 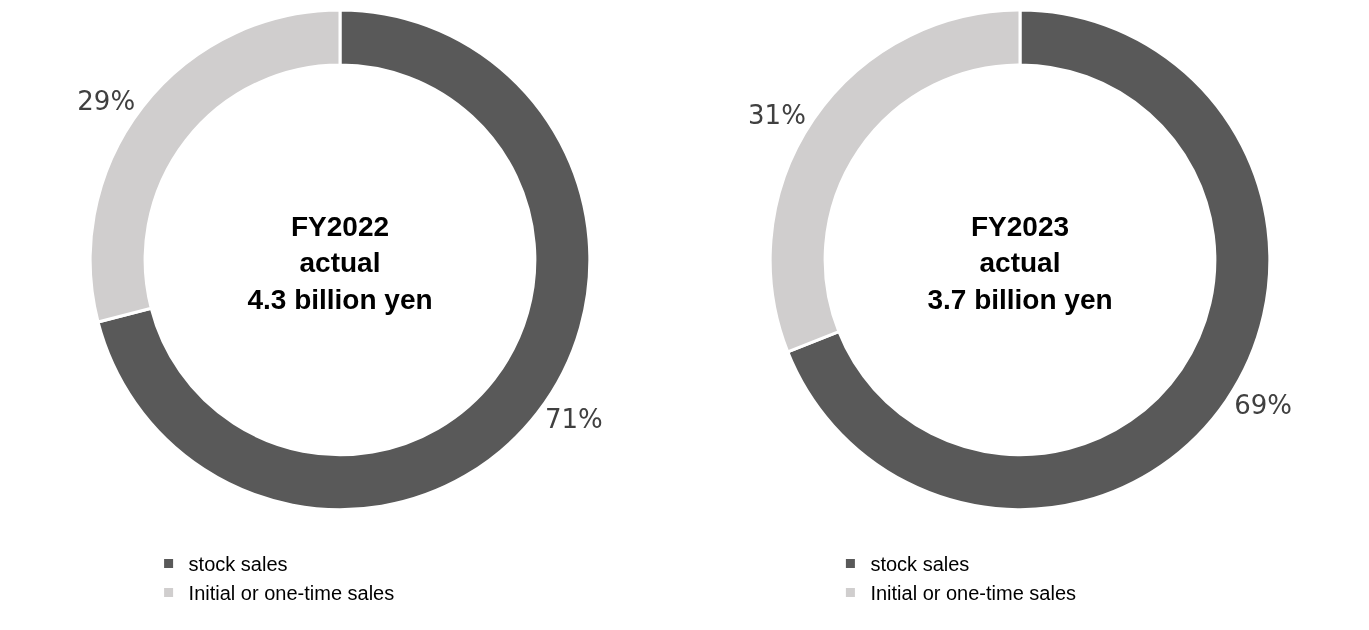 What do you see at coordinates (340, 262) in the screenshot?
I see `text: FY2022 actual 4.3 billion yen` at bounding box center [340, 262].